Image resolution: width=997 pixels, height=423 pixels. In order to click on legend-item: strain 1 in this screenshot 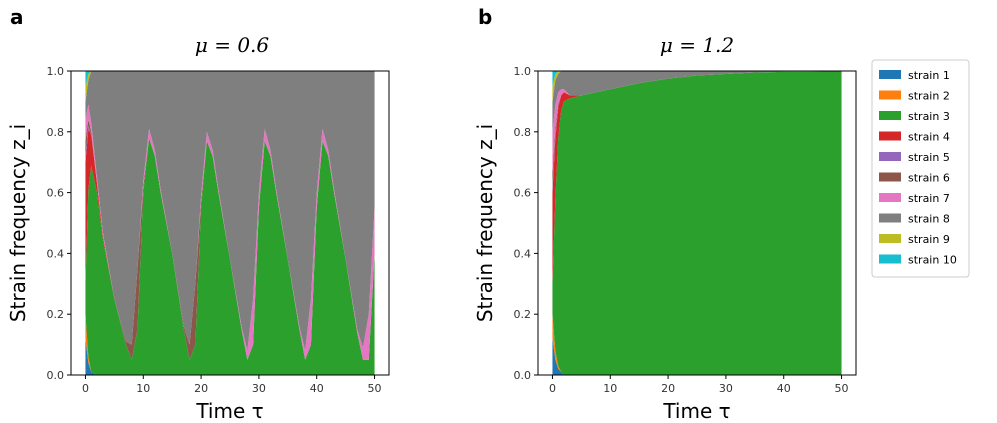, I will do `click(914, 75)`.